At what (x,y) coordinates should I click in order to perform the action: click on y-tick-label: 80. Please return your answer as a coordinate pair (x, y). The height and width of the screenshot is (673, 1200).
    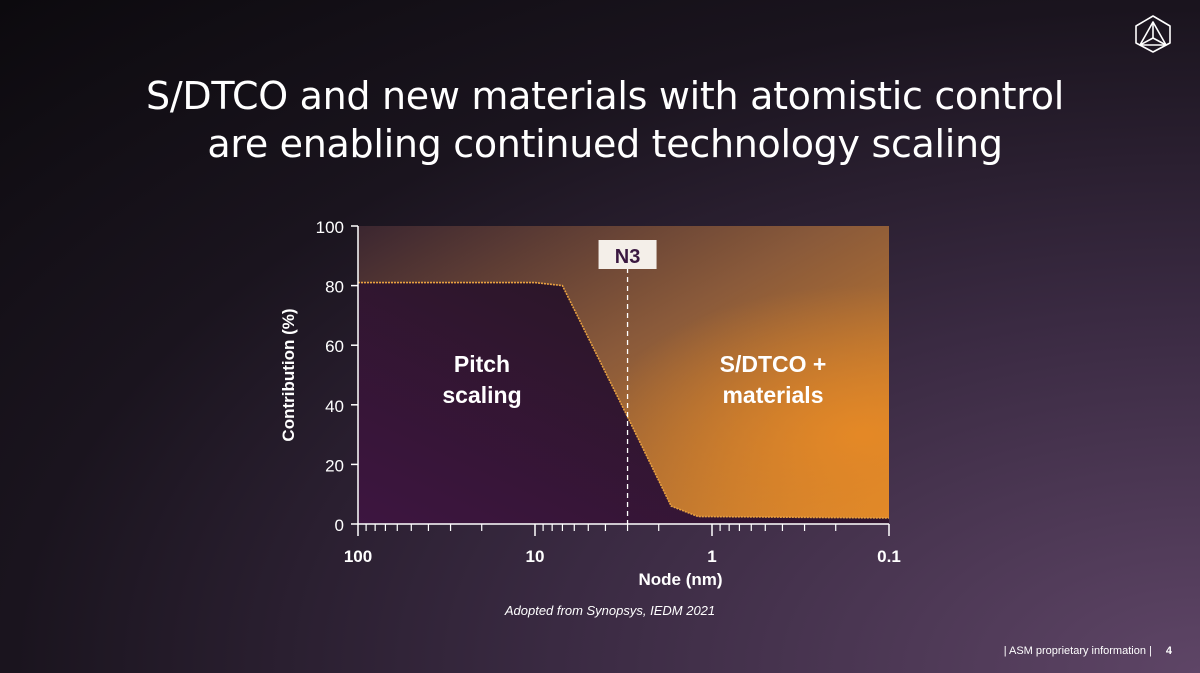
    Looking at the image, I should click on (334, 287).